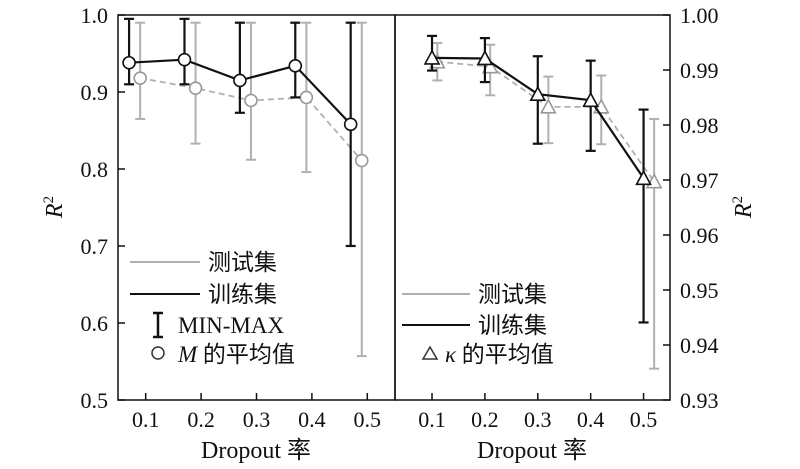  Describe the element at coordinates (538, 419) in the screenshot. I see `right-x-tick-label: 0.3` at that location.